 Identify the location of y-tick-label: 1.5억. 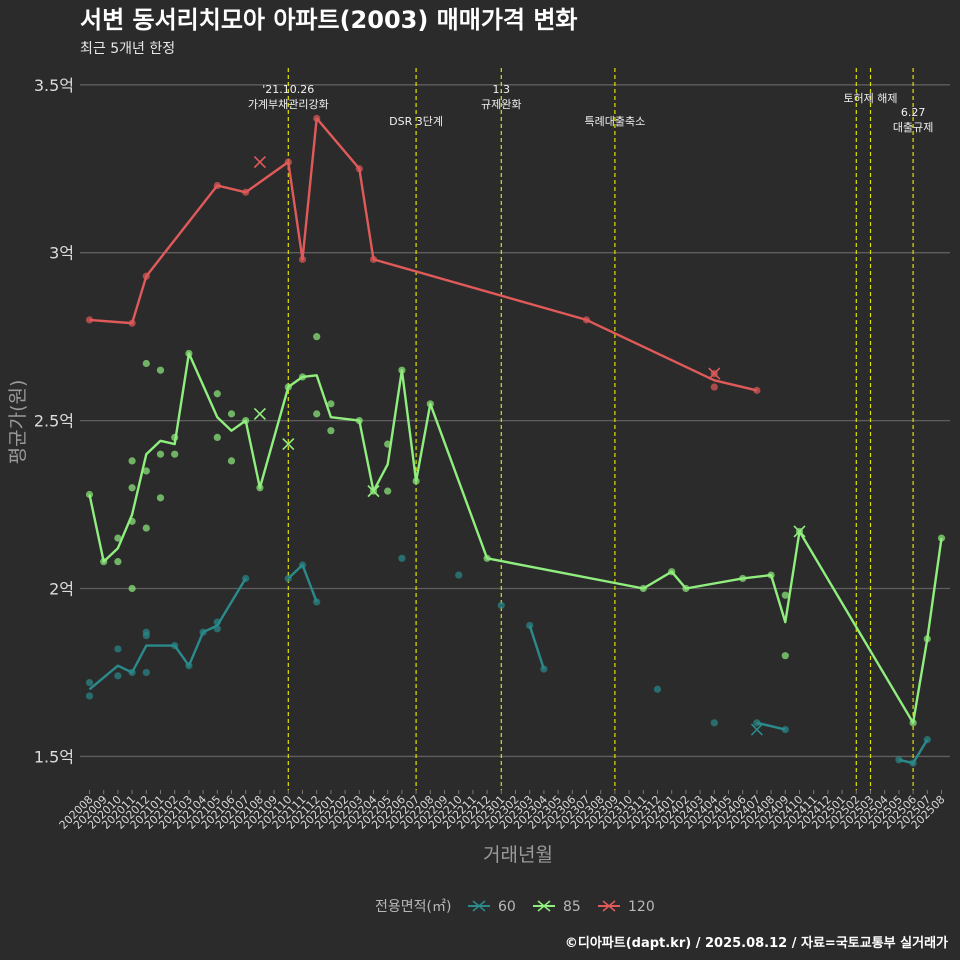
(54, 756).